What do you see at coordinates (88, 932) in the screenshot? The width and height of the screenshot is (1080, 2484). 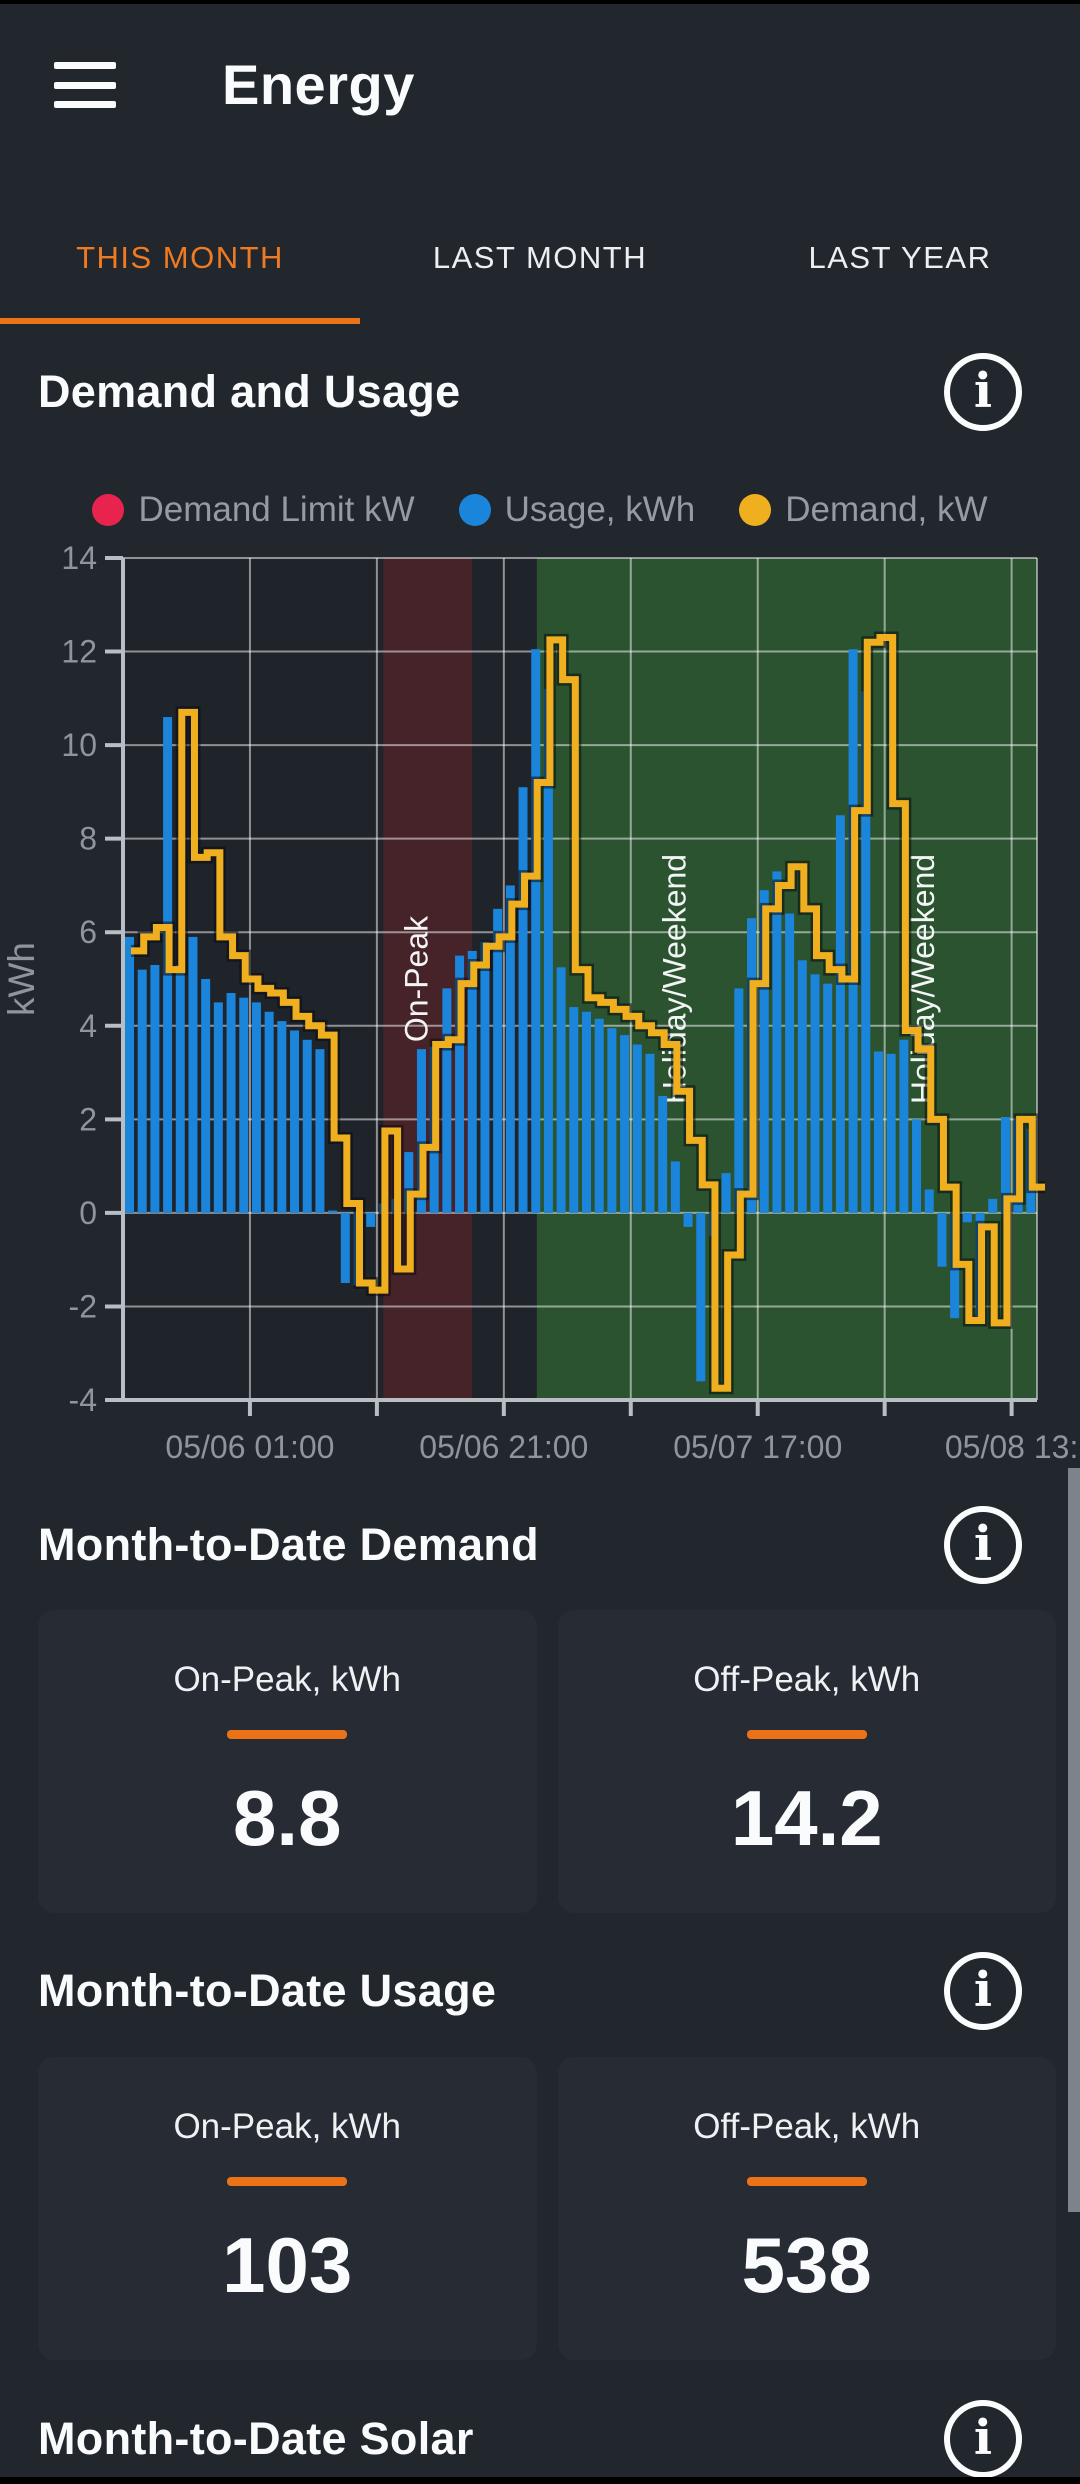 I see `svg-text: 6` at bounding box center [88, 932].